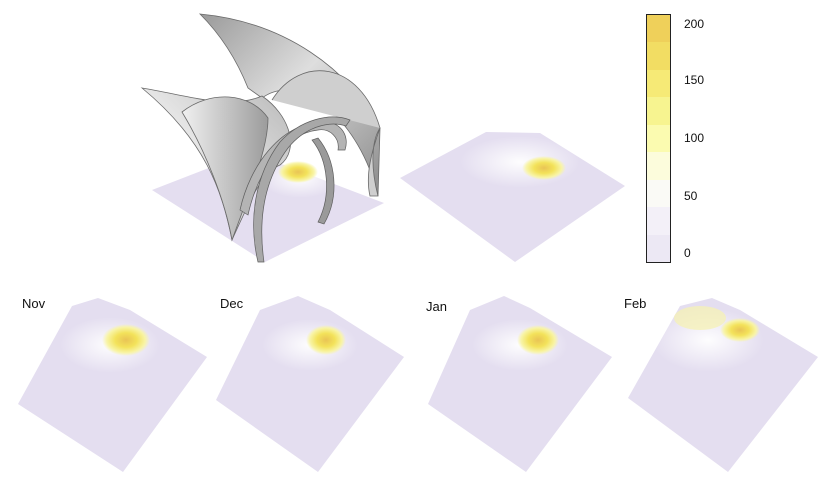 The image size is (829, 482). I want to click on heatmap-nov, so click(112, 385).